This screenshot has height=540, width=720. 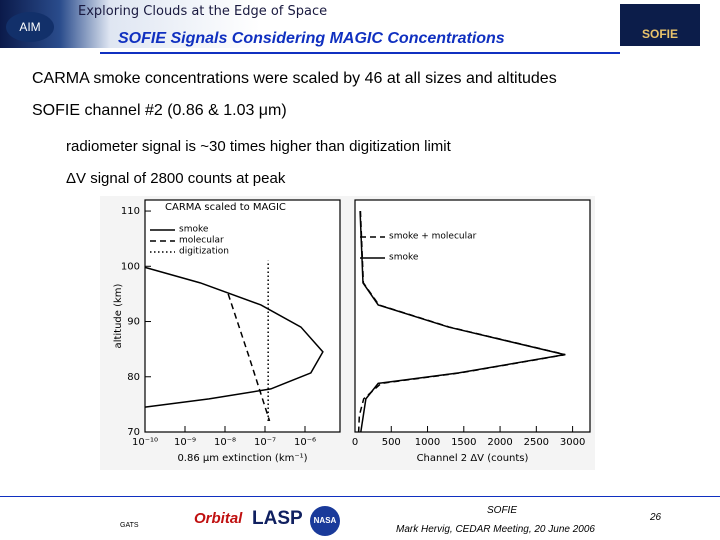 I want to click on y-tick-label: 70, so click(x=133, y=432).